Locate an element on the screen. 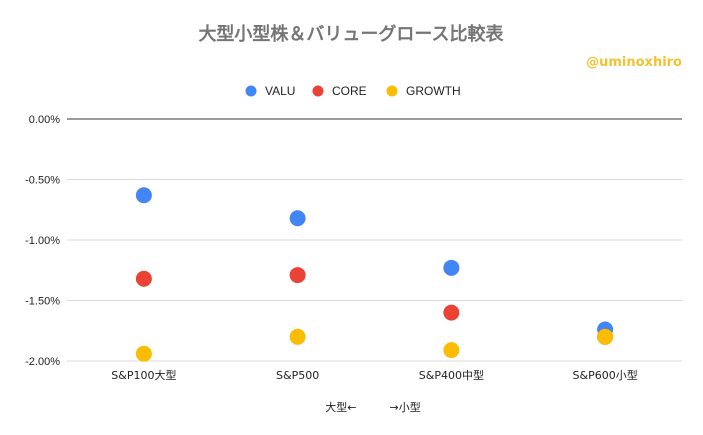  legend-label-growth: GROWTH is located at coordinates (433, 91).